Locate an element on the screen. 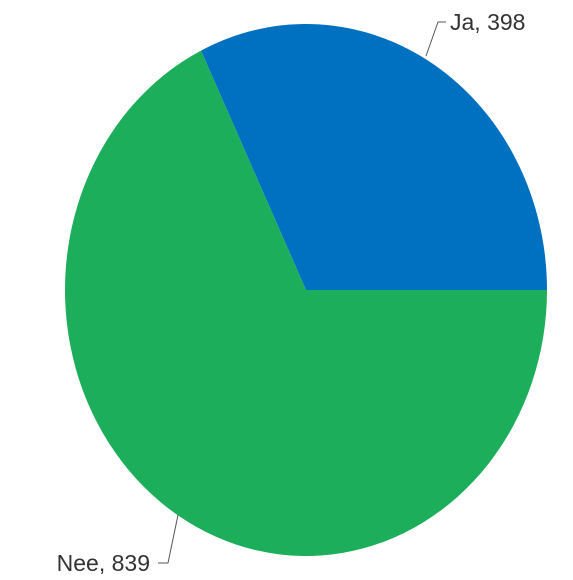 Image resolution: width=573 pixels, height=580 pixels. leader-line-nee is located at coordinates (168, 539).